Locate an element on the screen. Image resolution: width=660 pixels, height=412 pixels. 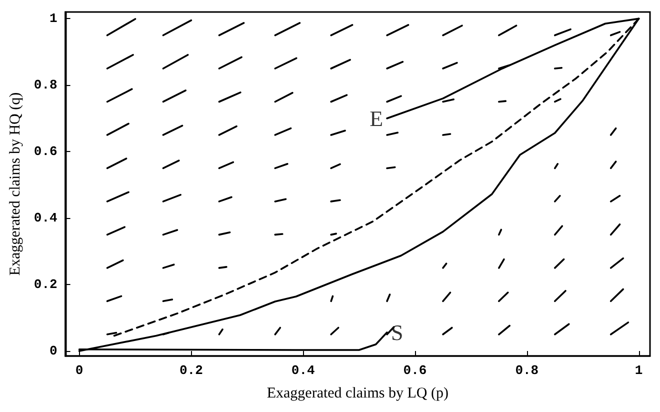
y-tick-label: 0.8 is located at coordinates (46, 85).